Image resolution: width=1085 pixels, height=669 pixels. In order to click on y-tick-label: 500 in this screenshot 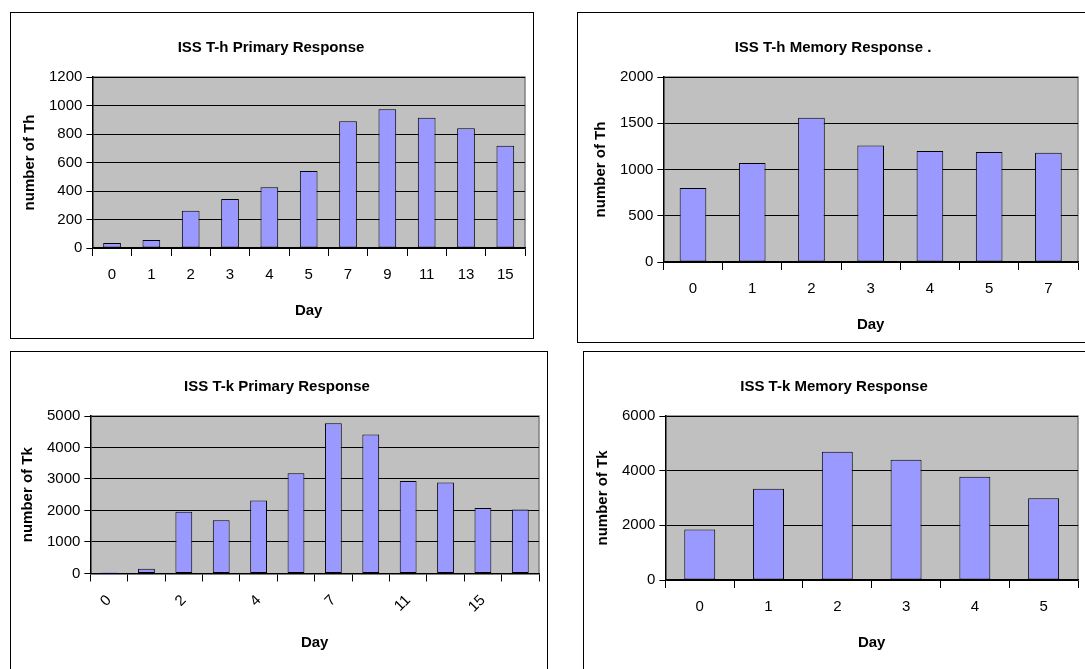, I will do `click(641, 214)`.